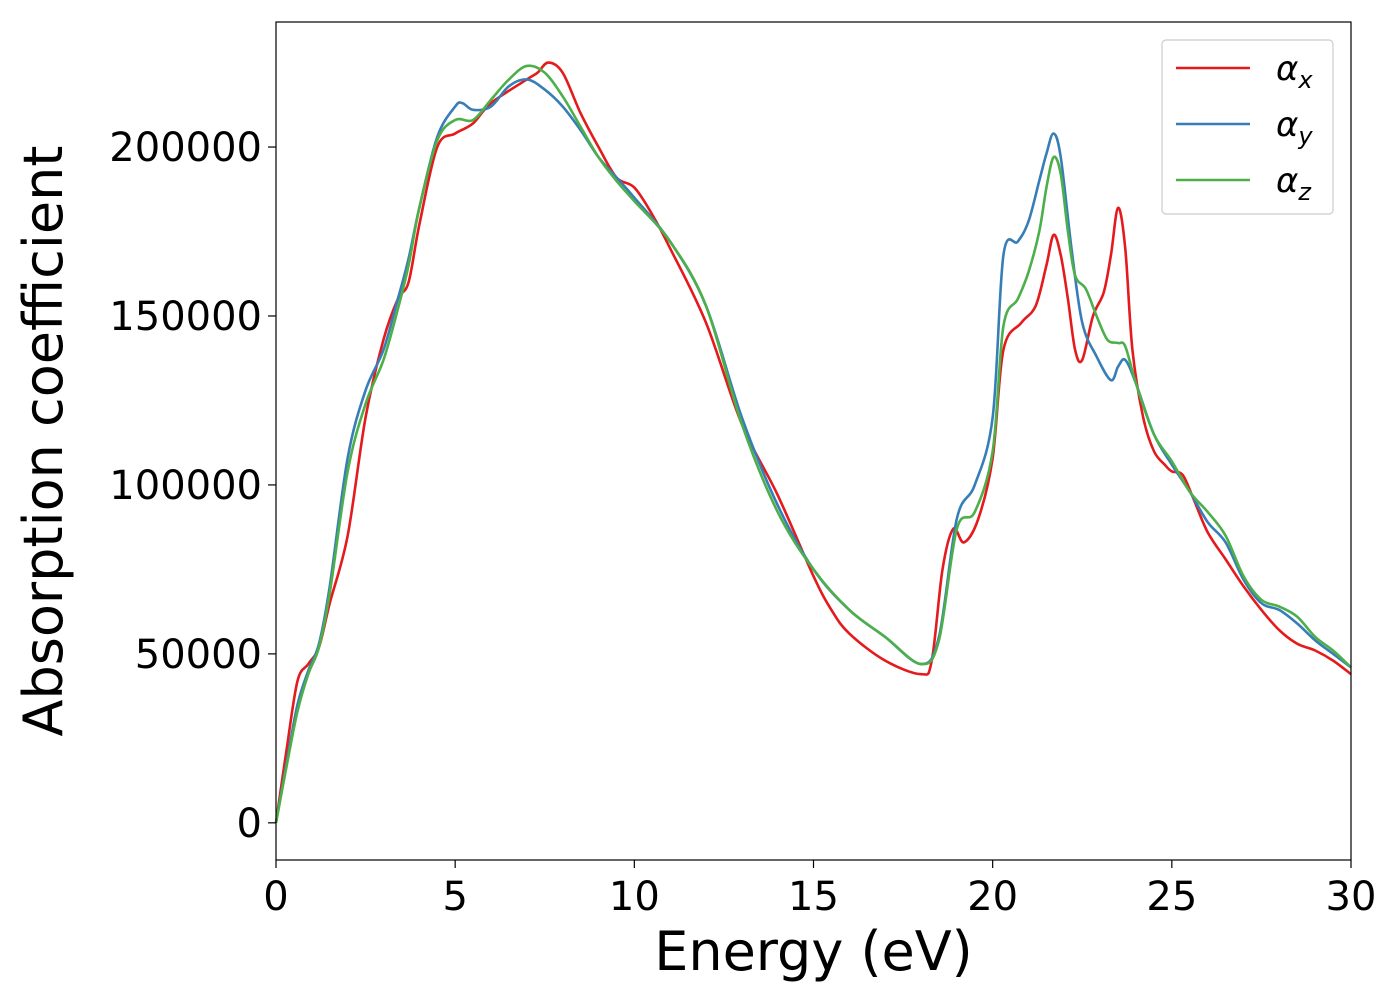  I want to click on x-tick-label: 10, so click(634, 897).